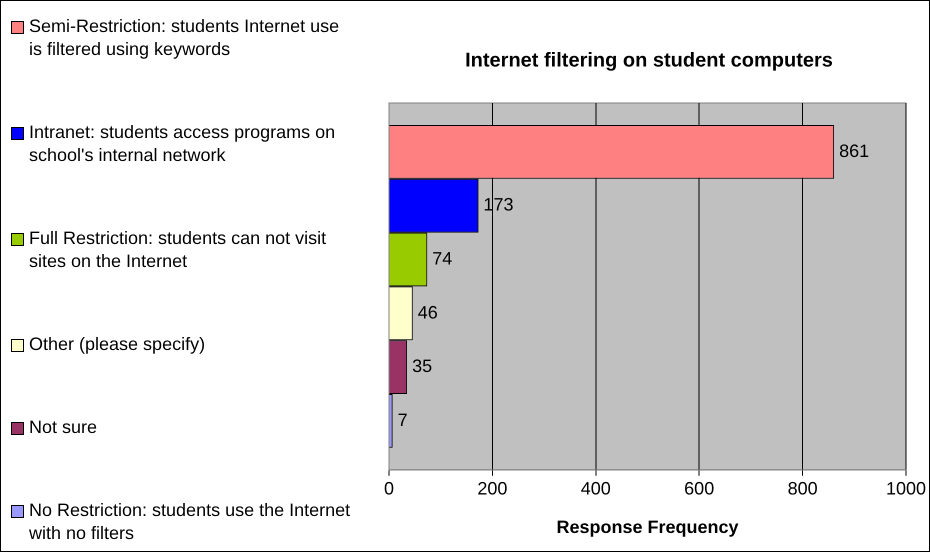 This screenshot has height=552, width=930. What do you see at coordinates (184, 38) in the screenshot?
I see `legend-label: Semi-Restriction: students Internet use is filtered using keywords` at bounding box center [184, 38].